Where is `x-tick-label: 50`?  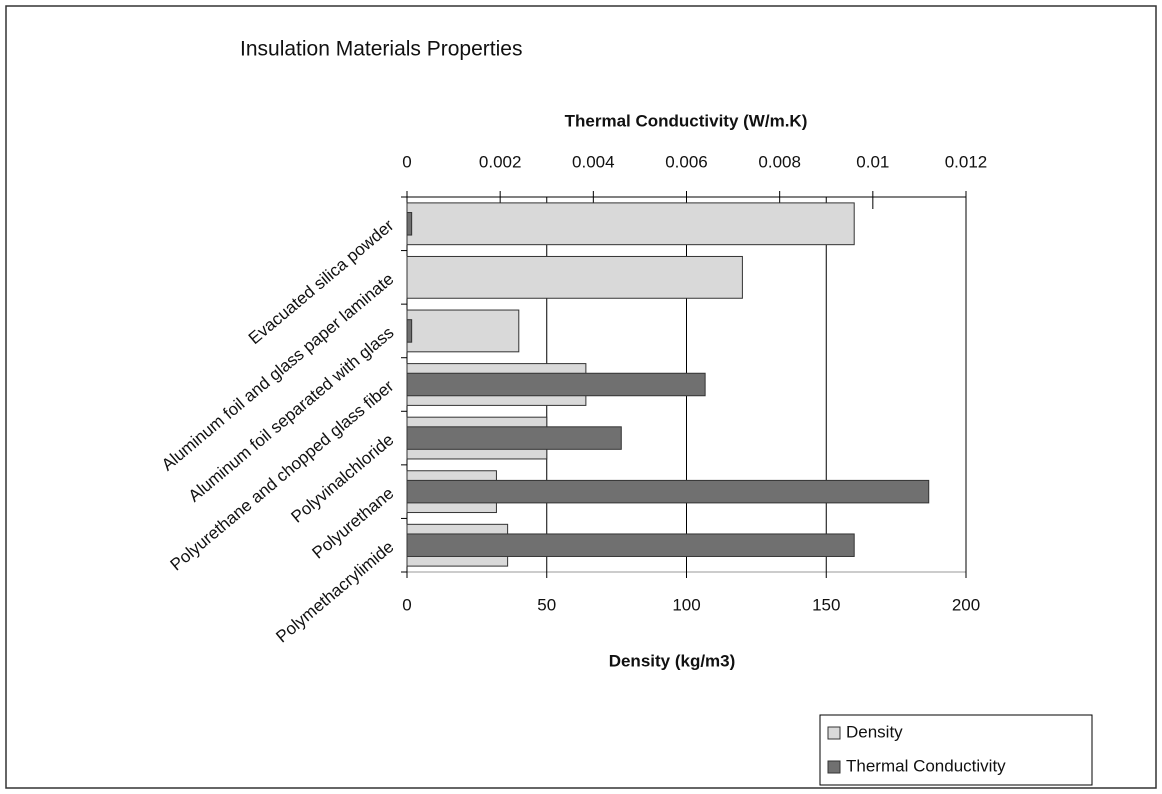
x-tick-label: 50 is located at coordinates (546, 604).